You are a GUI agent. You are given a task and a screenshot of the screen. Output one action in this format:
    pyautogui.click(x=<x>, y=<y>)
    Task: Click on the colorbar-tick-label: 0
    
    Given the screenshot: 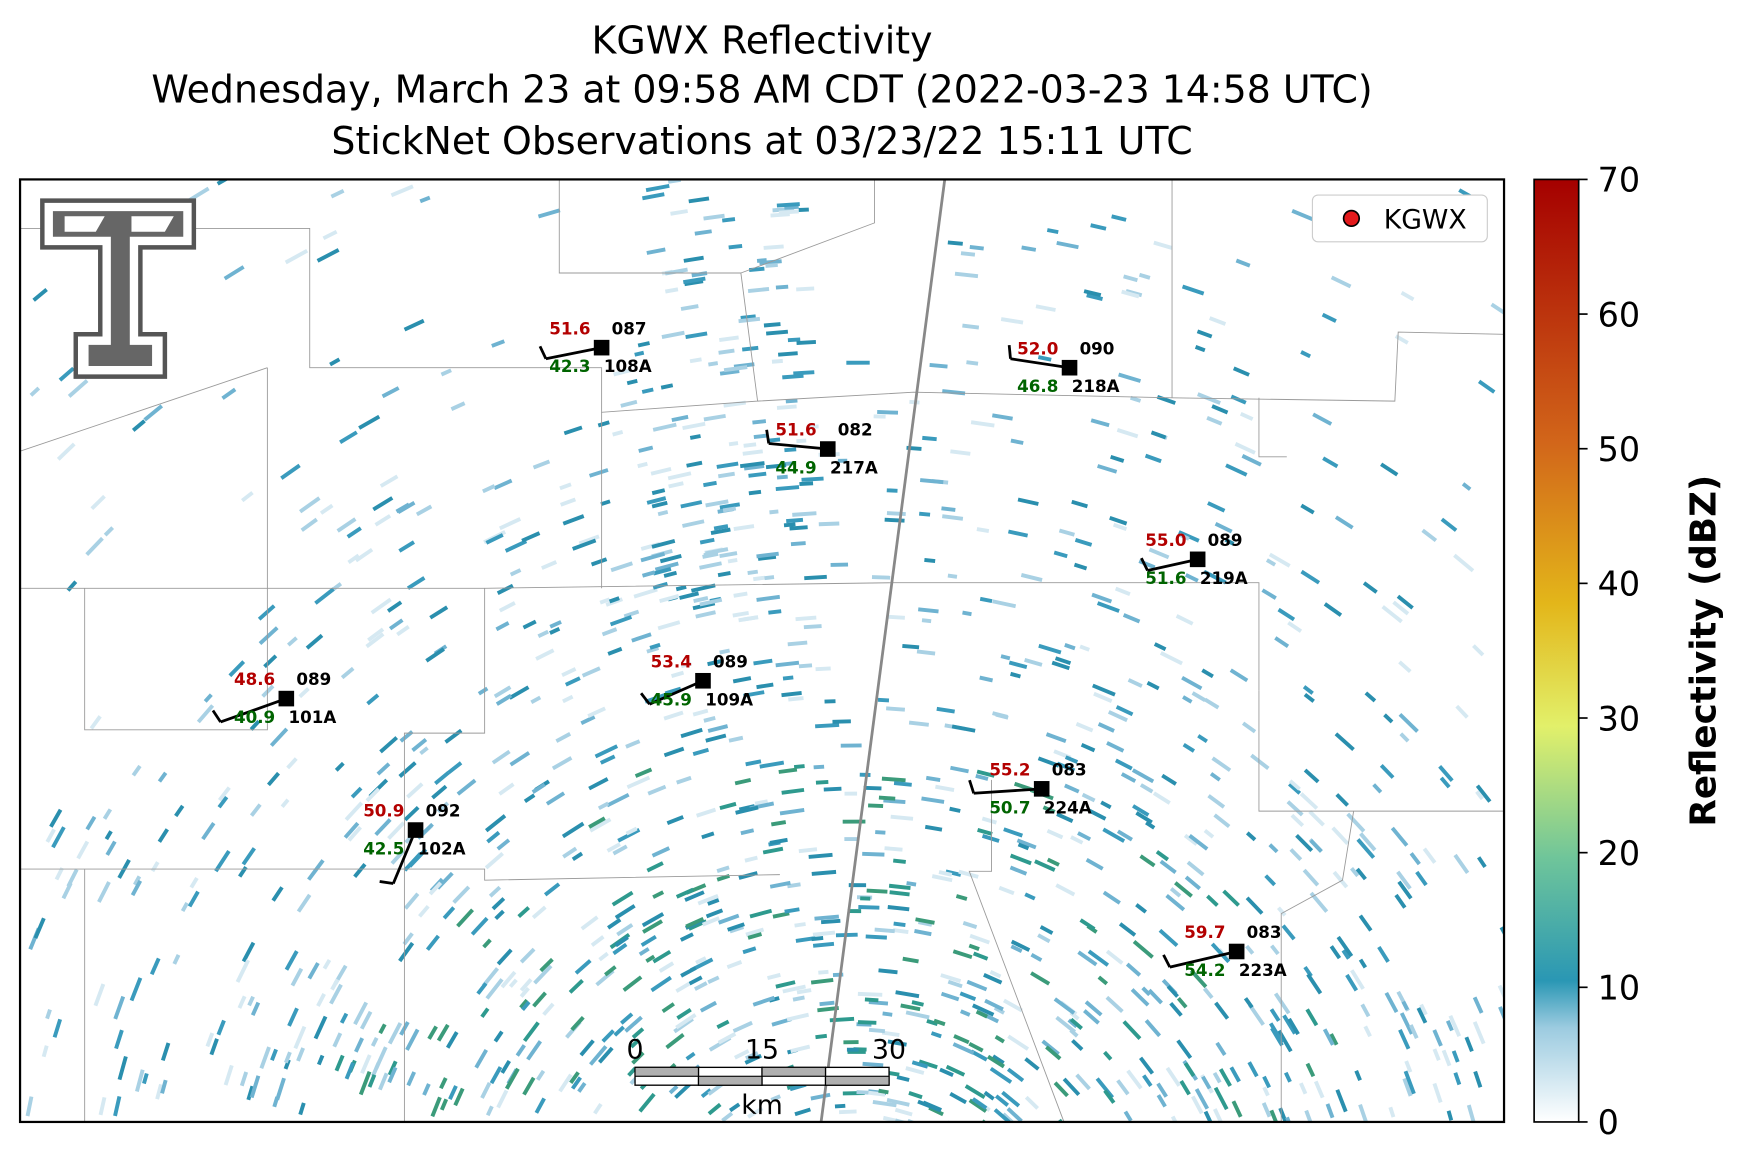 What is the action you would take?
    pyautogui.click(x=1608, y=1122)
    